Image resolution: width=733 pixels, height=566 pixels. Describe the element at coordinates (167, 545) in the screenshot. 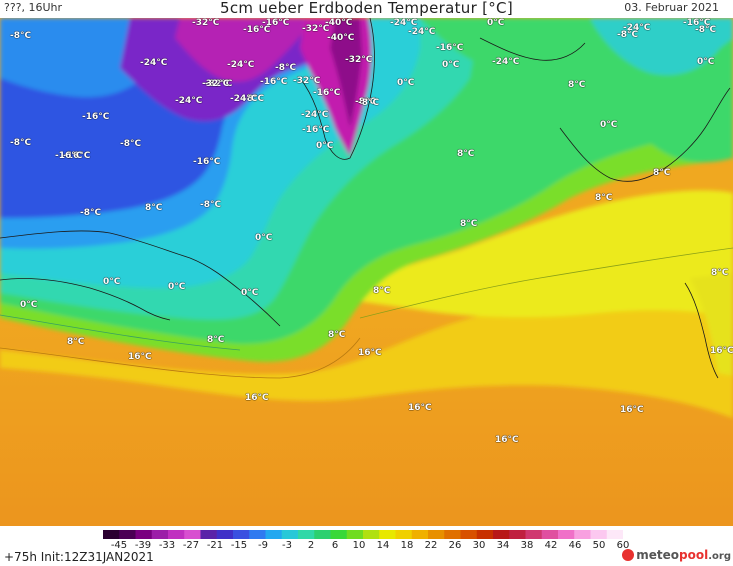

I see `color-scale-tick: -33` at that location.